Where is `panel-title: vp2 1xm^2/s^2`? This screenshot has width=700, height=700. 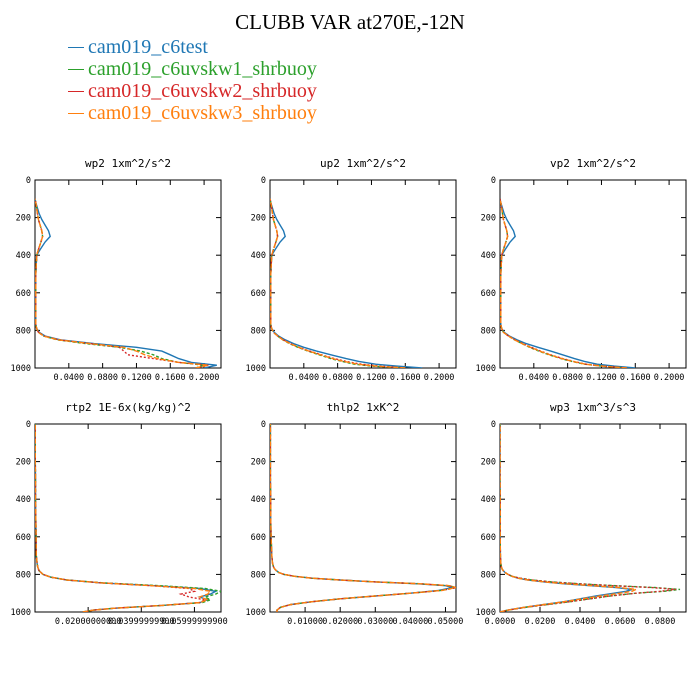 panel-title: vp2 1xm^2/s^2 is located at coordinates (593, 163).